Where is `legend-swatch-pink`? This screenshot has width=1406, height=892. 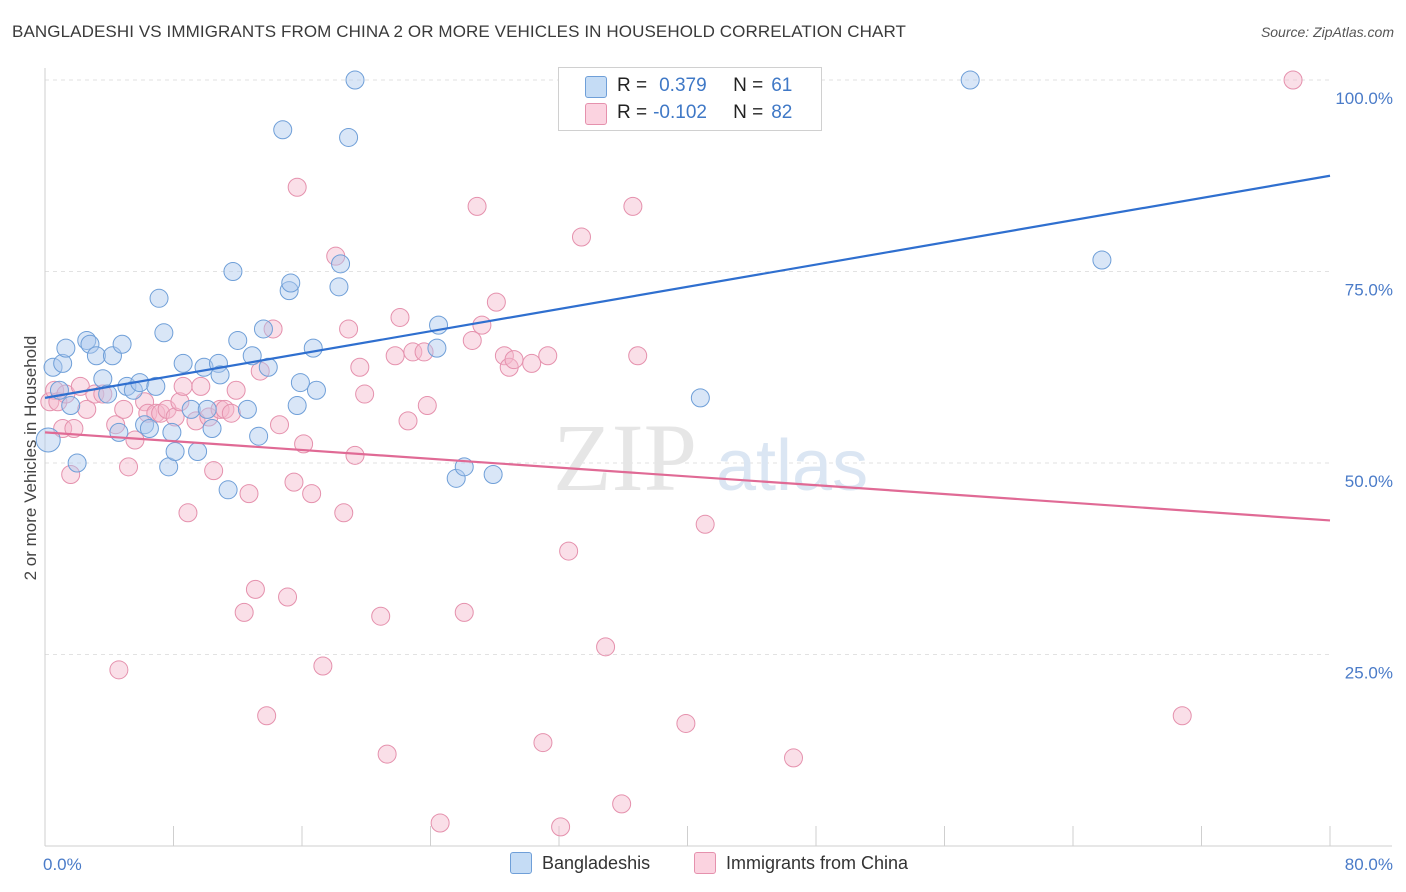 legend-swatch-pink is located at coordinates (596, 114).